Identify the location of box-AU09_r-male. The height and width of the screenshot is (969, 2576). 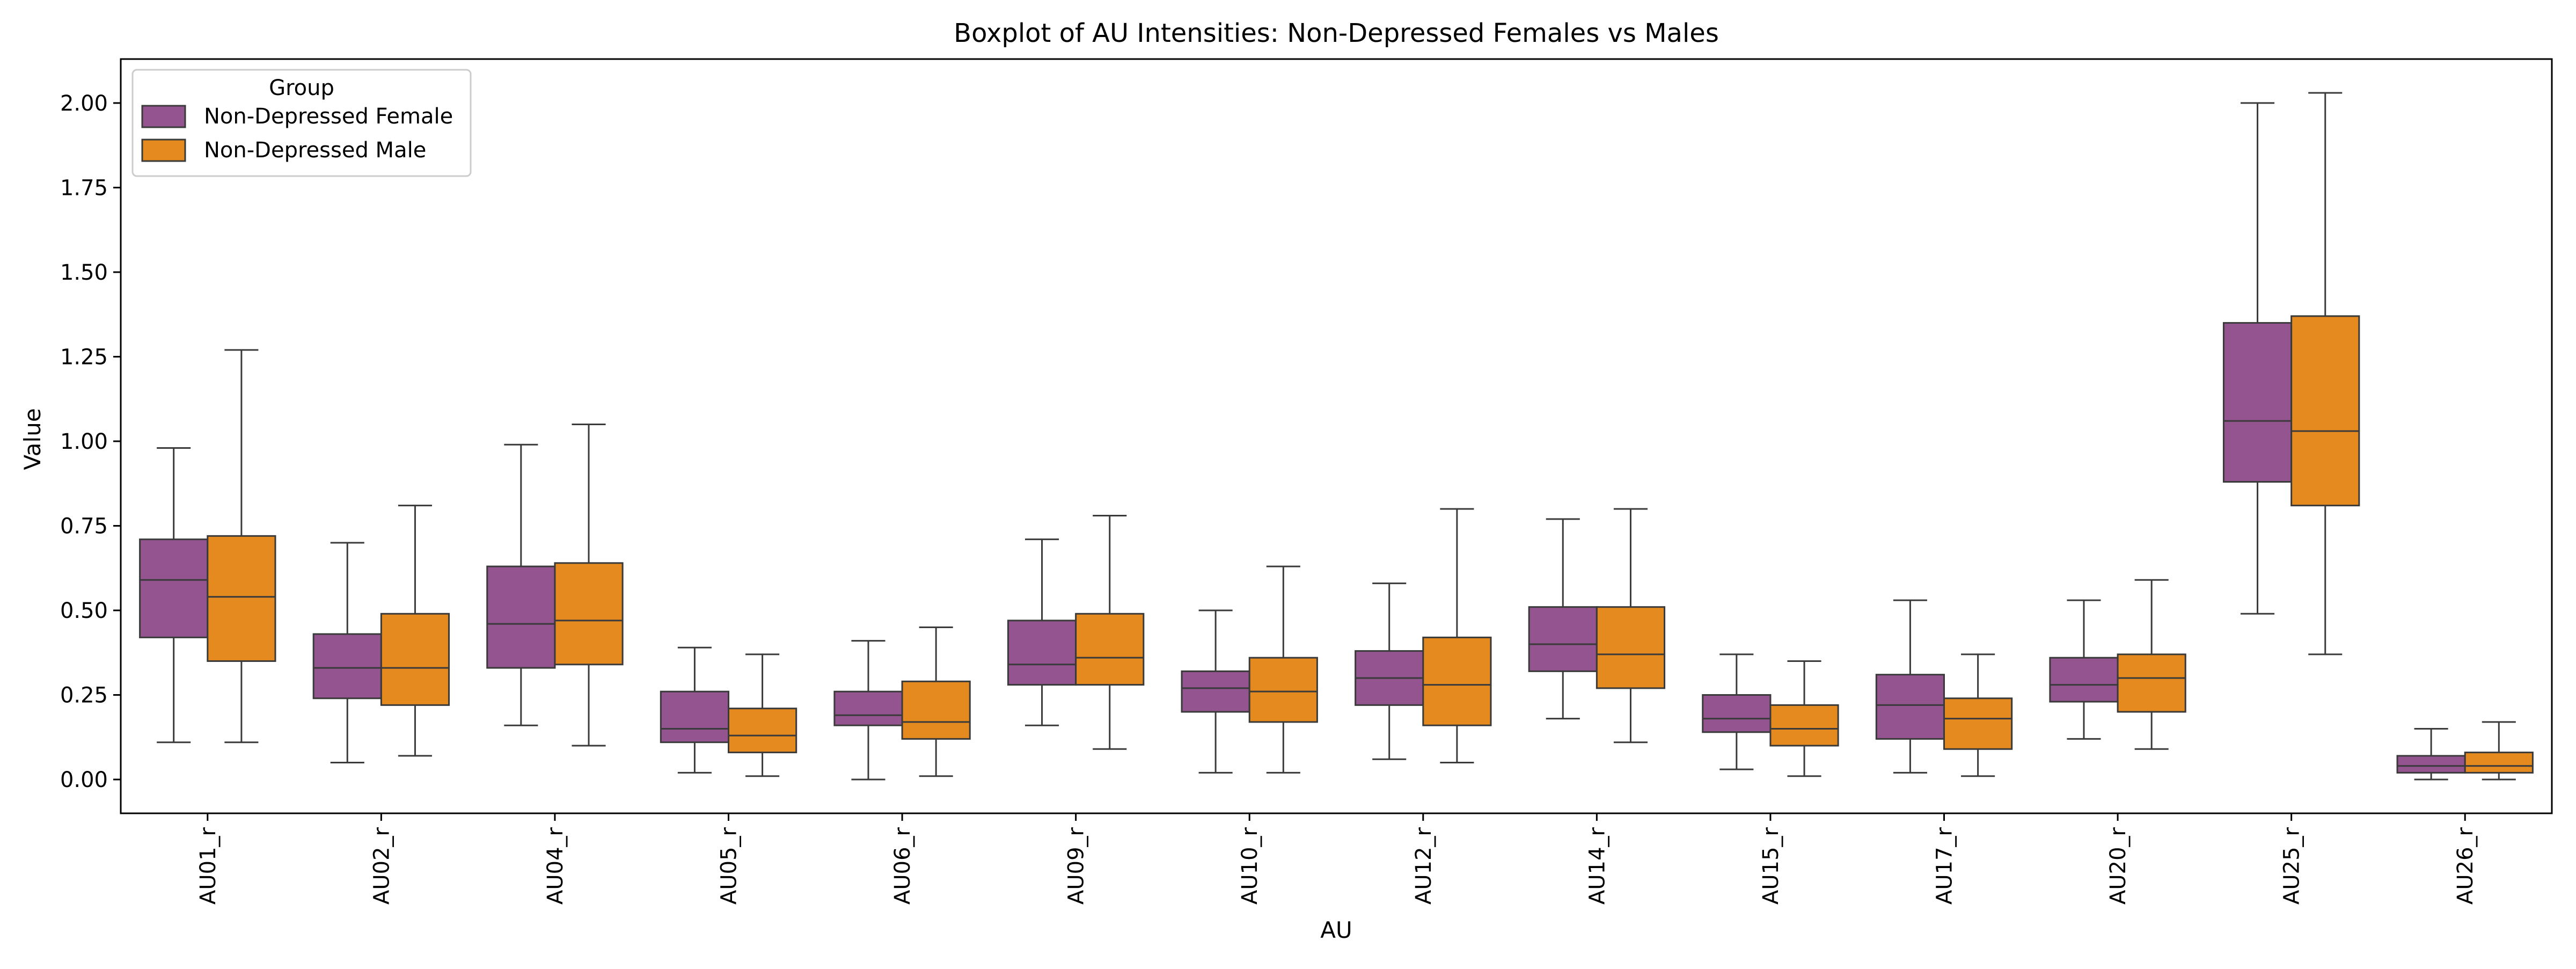
(1110, 632).